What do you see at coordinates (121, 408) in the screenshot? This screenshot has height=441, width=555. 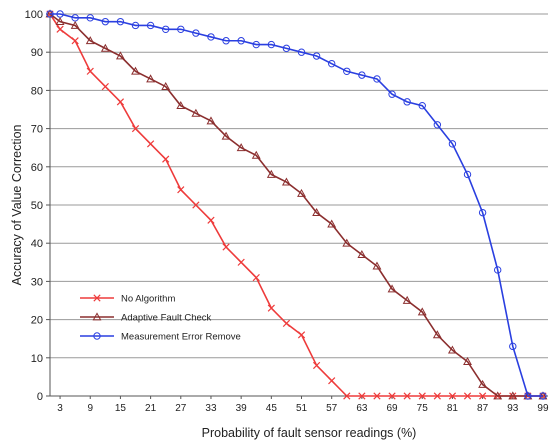 I see `x-tick-label: 15` at bounding box center [121, 408].